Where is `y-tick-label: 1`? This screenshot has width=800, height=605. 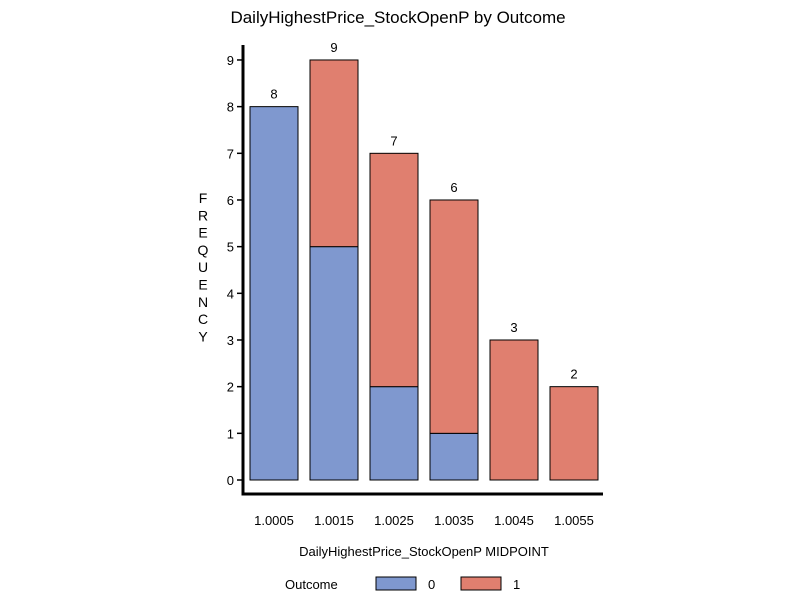
y-tick-label: 1 is located at coordinates (230, 433).